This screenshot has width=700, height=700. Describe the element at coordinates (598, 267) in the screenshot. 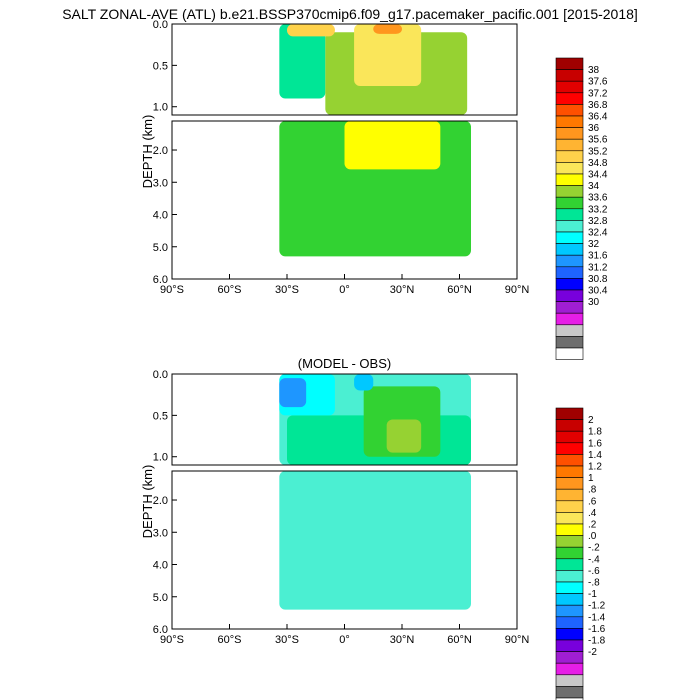

I see `colorbar-label: 31.2` at that location.